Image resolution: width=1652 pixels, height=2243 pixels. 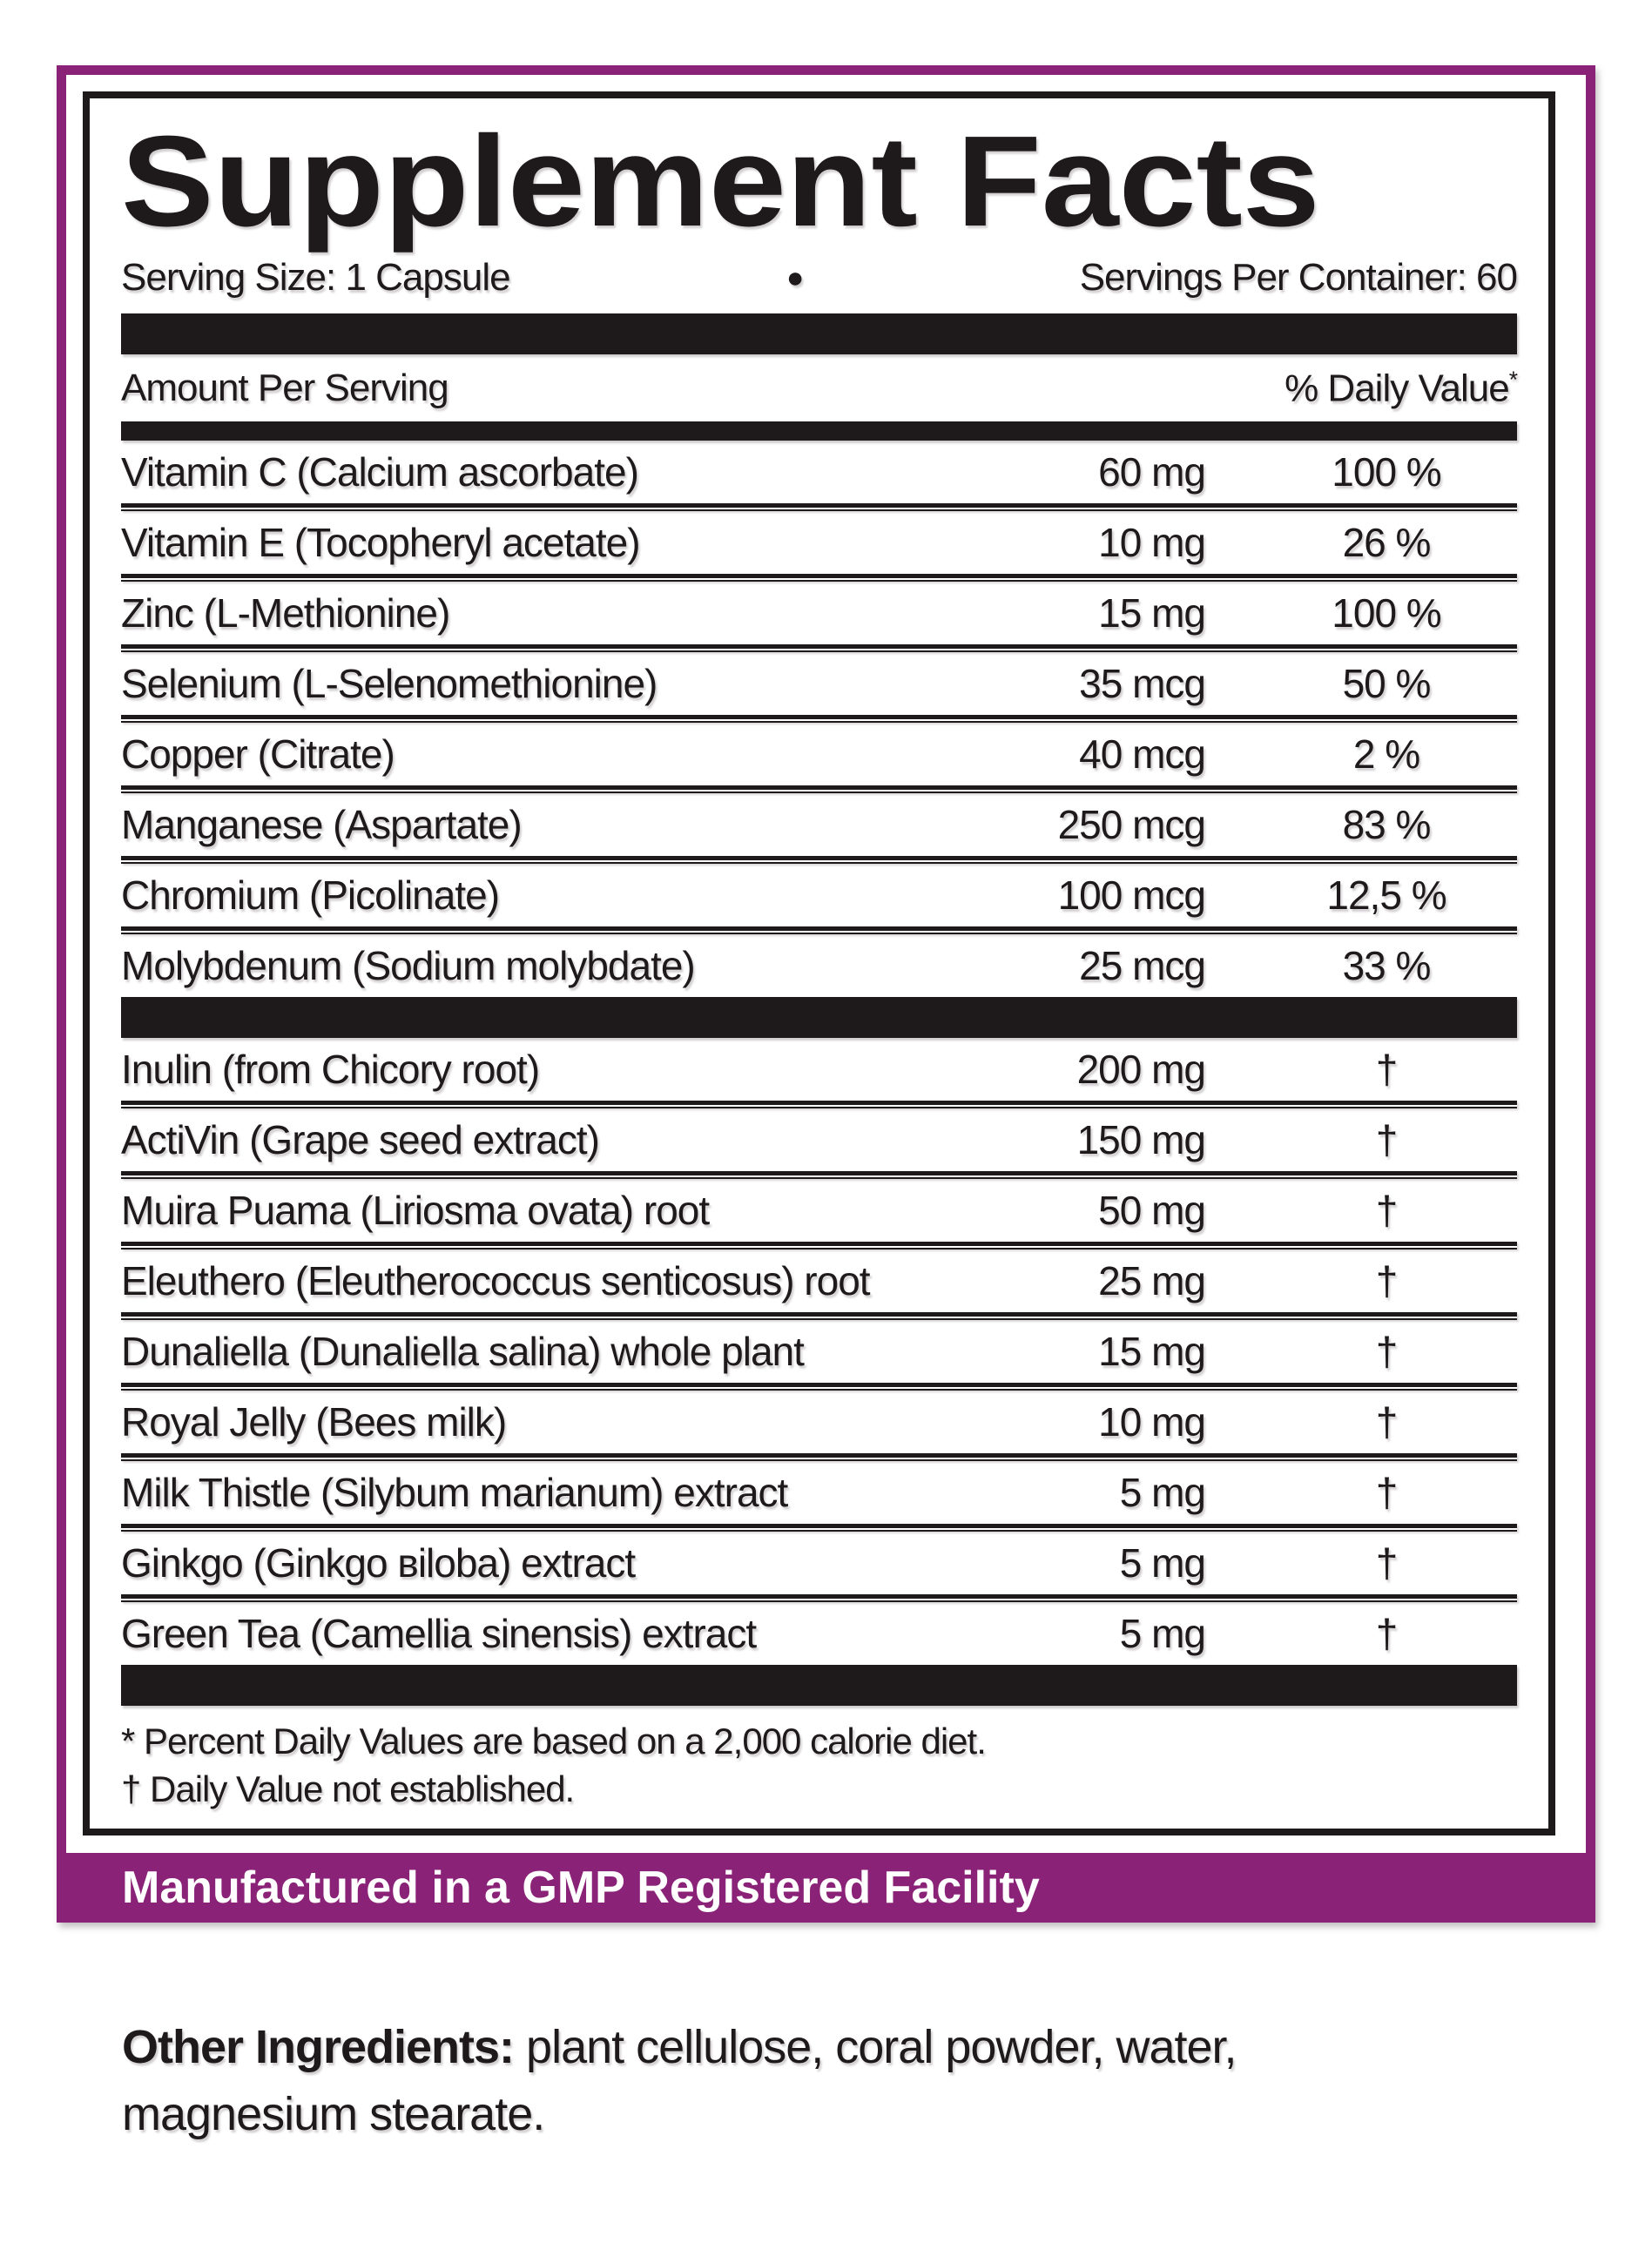 What do you see at coordinates (819, 431) in the screenshot?
I see `header-divider-bar` at bounding box center [819, 431].